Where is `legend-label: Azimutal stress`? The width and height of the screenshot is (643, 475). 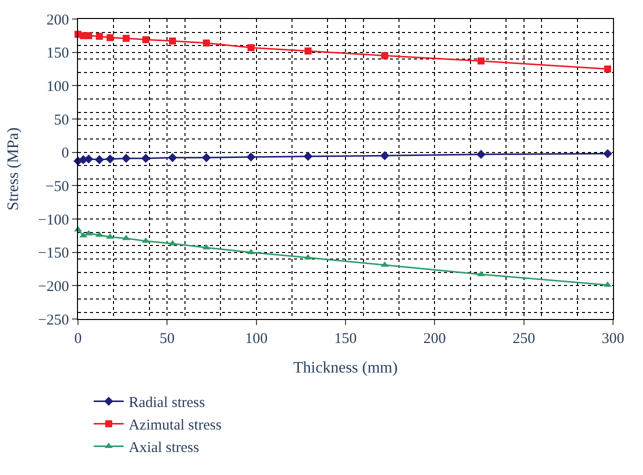
legend-label: Azimutal stress is located at coordinates (175, 426).